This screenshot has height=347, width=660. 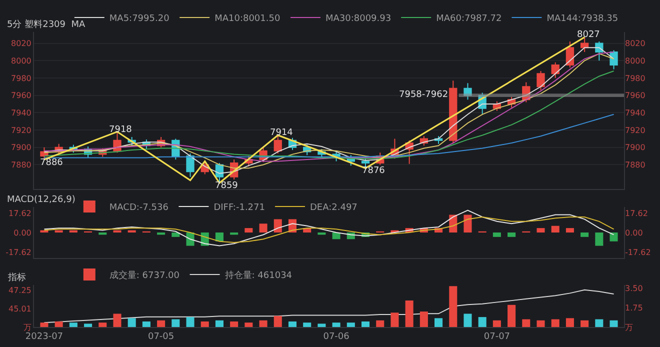 I want to click on y-tick-label: 45.01, so click(x=20, y=309).